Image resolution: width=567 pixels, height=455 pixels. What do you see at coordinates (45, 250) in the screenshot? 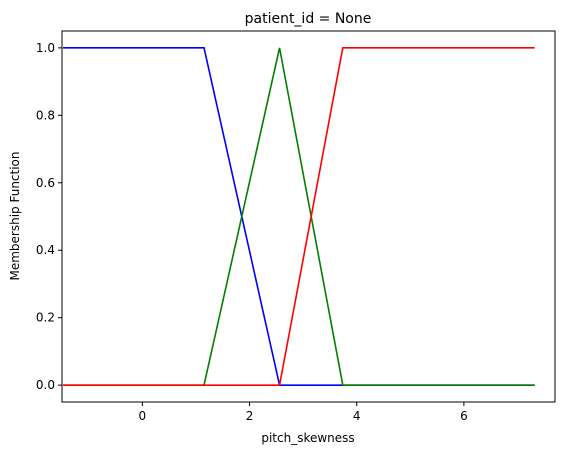
I see `y-tick-label: 0.4` at bounding box center [45, 250].